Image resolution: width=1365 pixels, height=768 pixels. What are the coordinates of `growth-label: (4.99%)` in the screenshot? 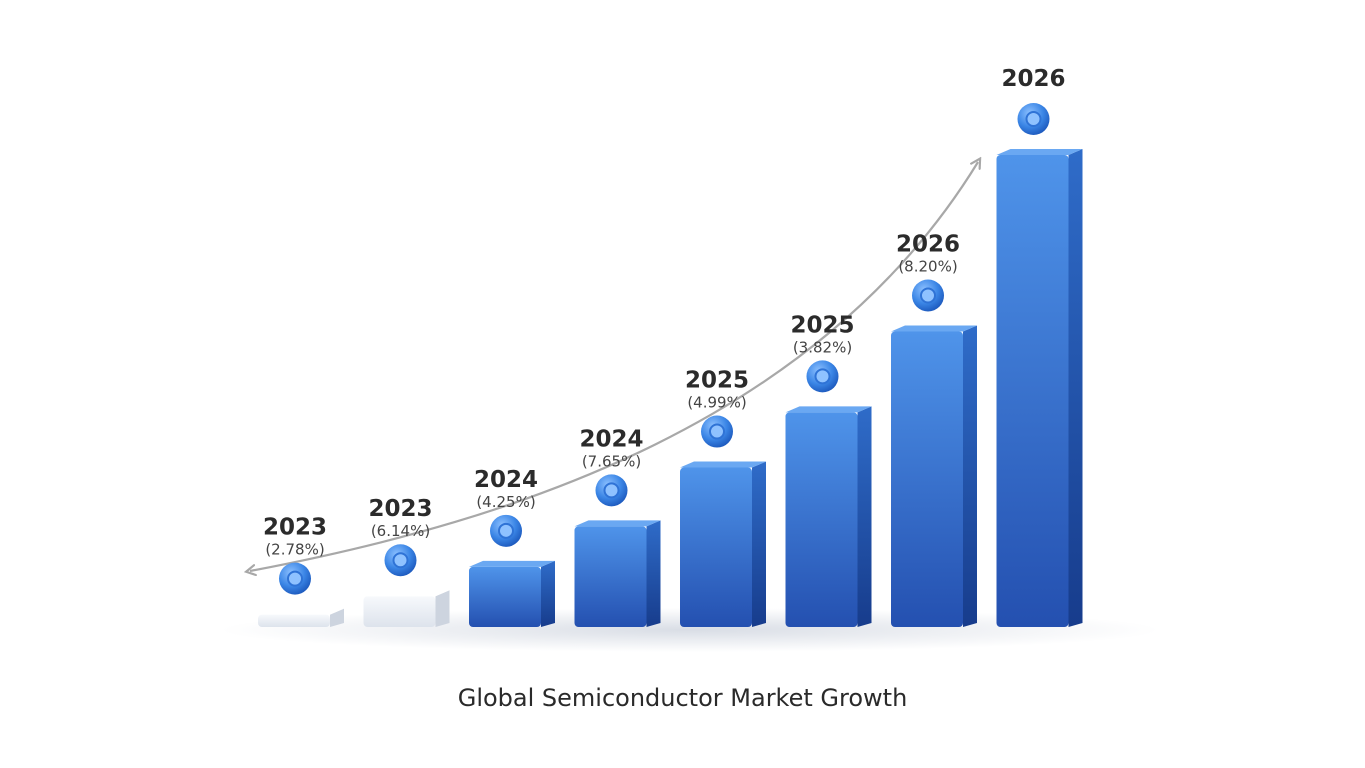 It's located at (716, 403).